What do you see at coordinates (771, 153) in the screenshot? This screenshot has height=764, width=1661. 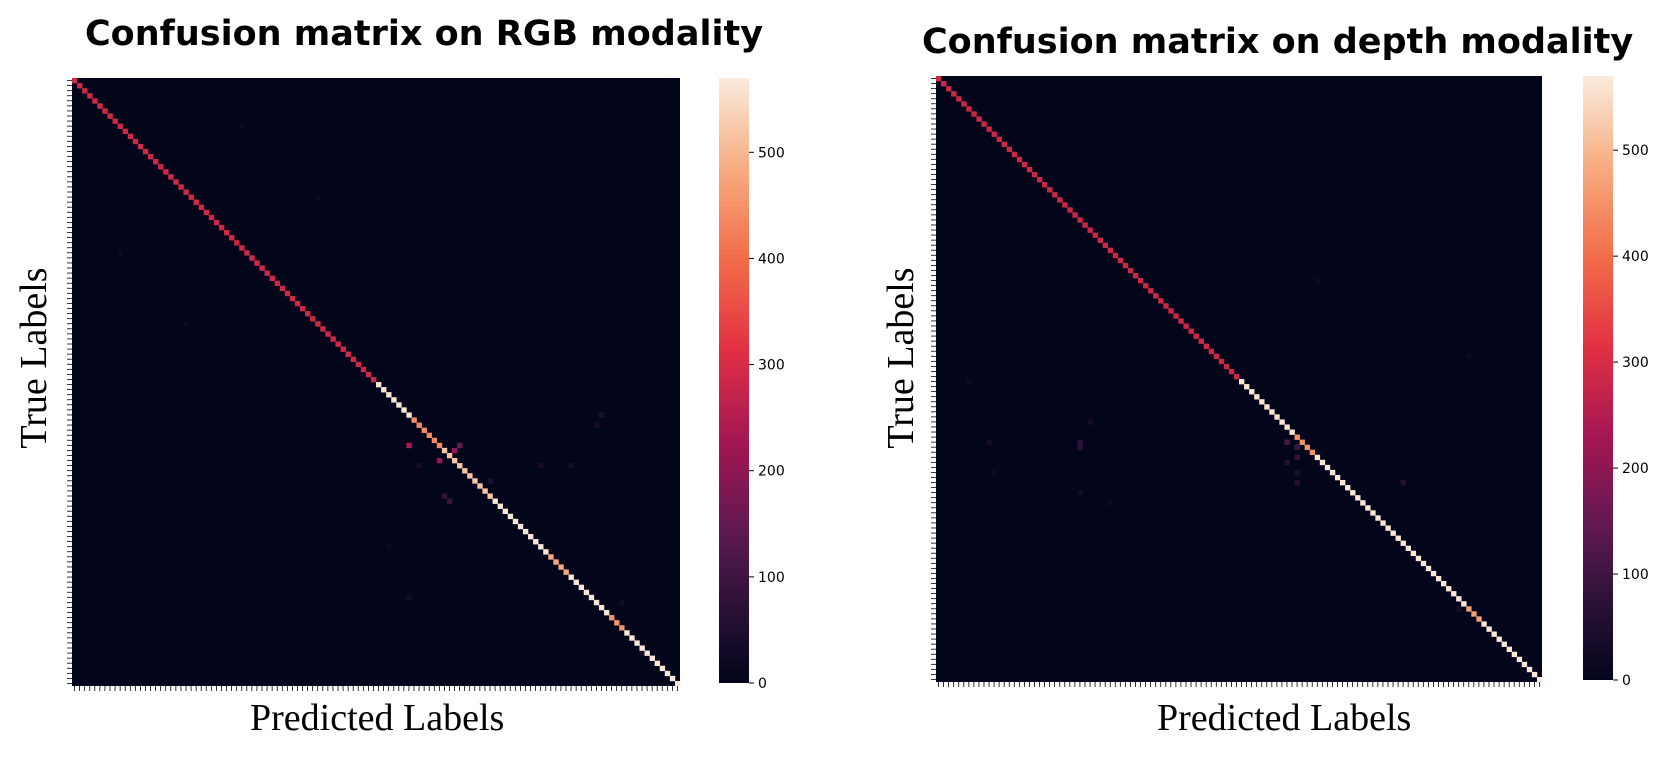 I see `colorbar-tick-label: 500` at bounding box center [771, 153].